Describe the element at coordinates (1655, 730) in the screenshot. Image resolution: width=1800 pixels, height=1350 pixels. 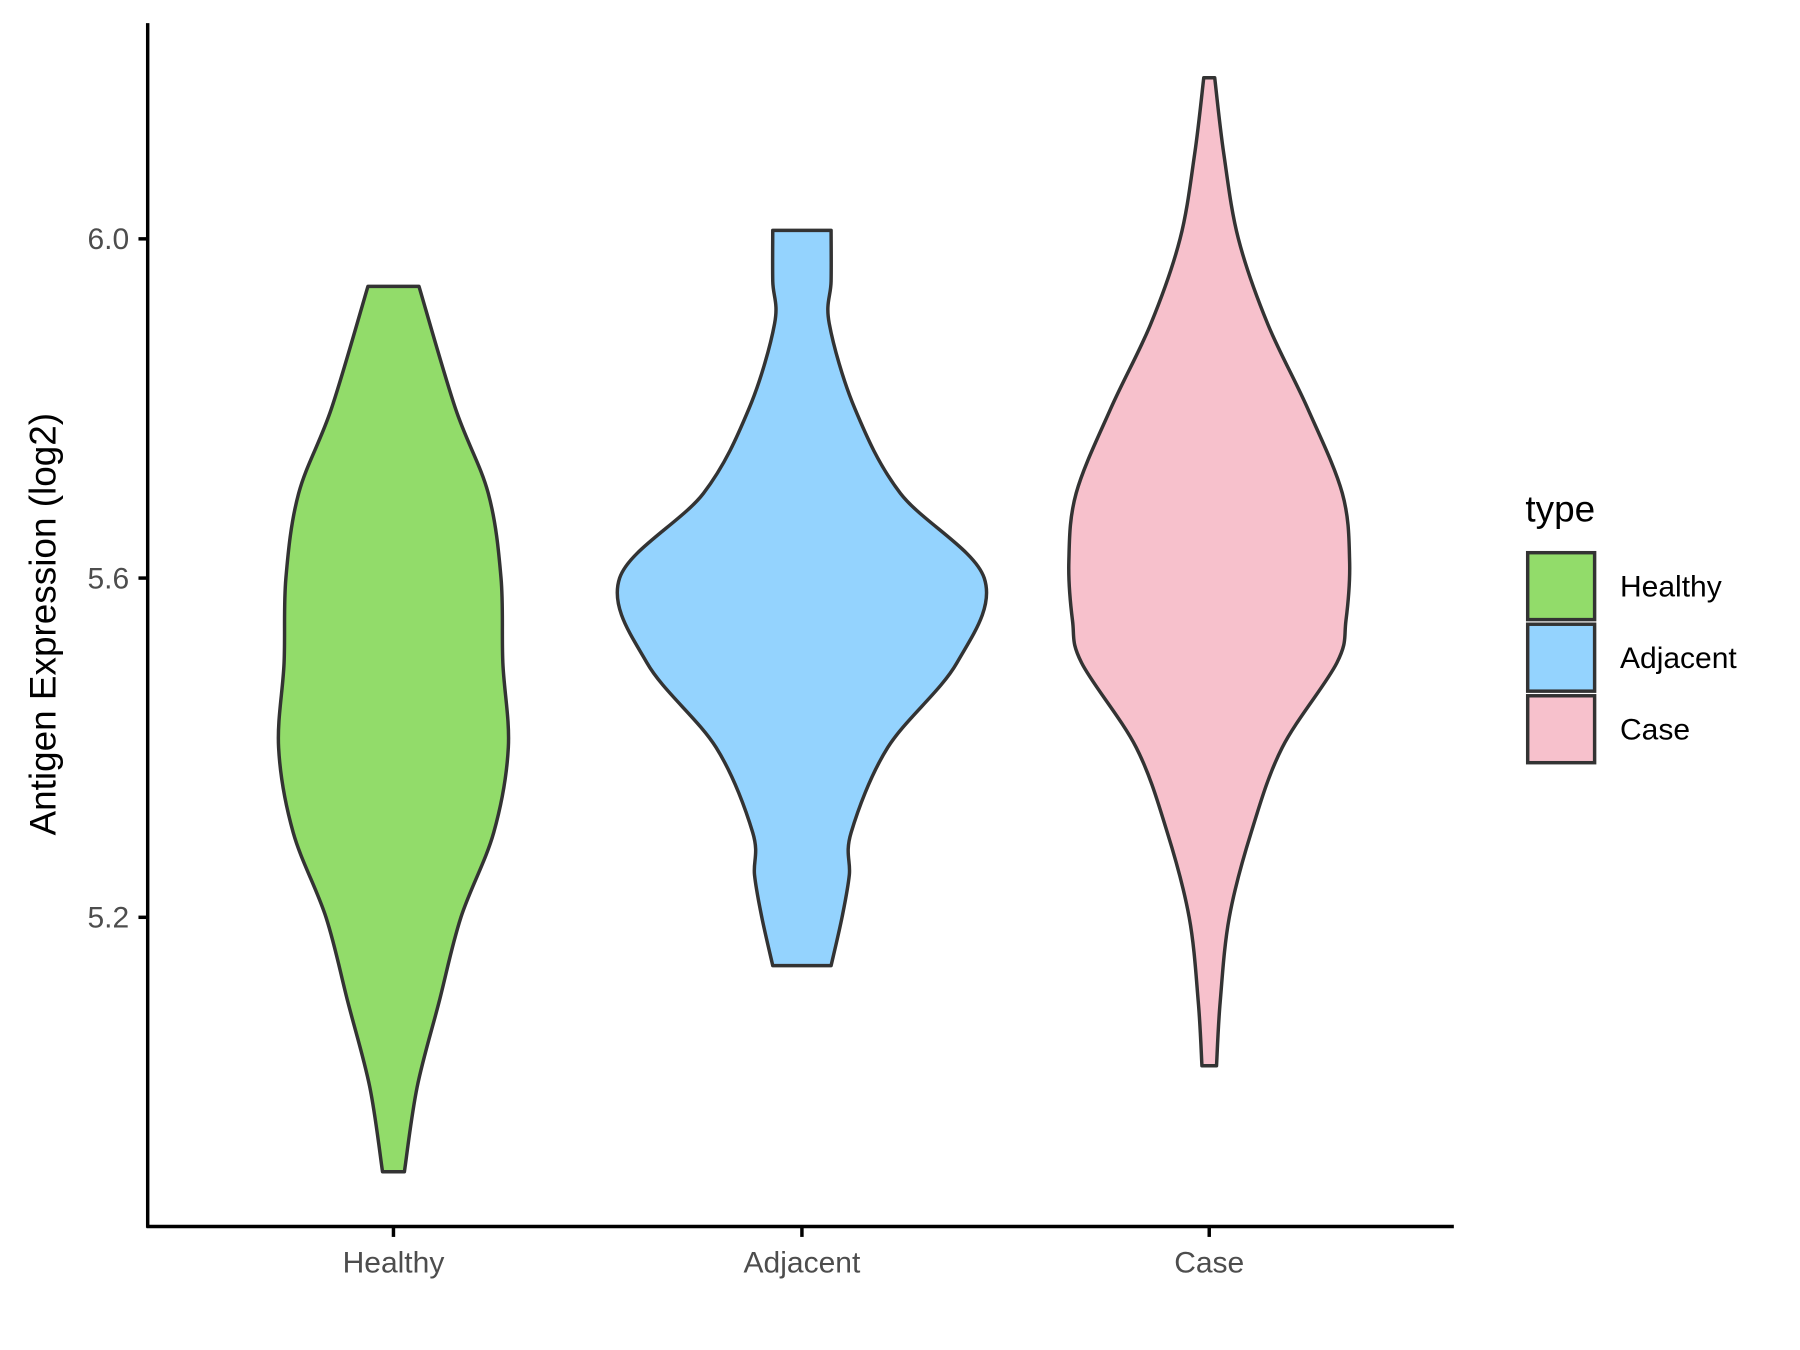
I see `legend-label: Case` at that location.